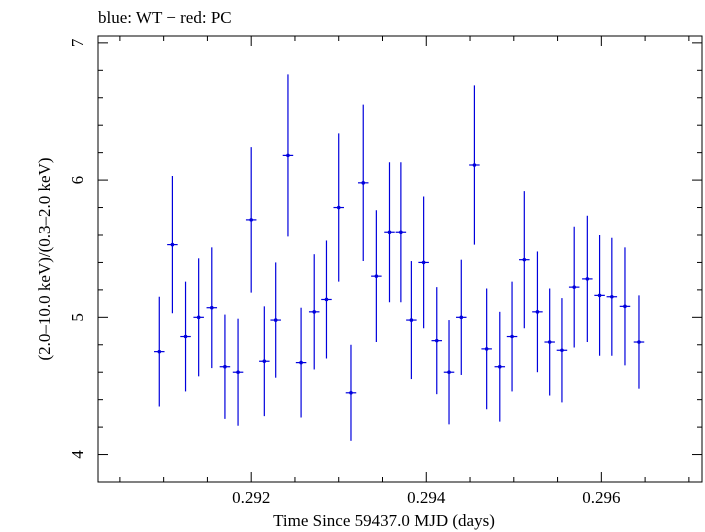 The image size is (705, 532). I want to click on x-tick-label: 0.296, so click(601, 497).